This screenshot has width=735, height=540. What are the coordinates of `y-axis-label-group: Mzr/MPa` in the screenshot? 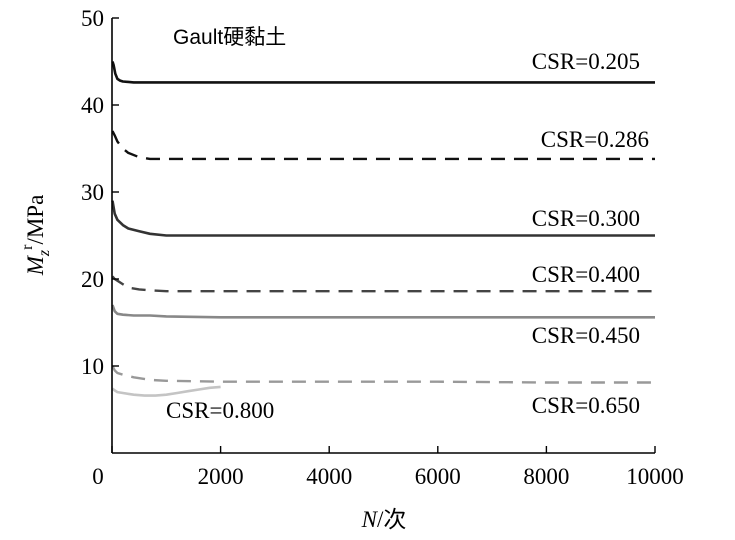 It's located at (36, 236).